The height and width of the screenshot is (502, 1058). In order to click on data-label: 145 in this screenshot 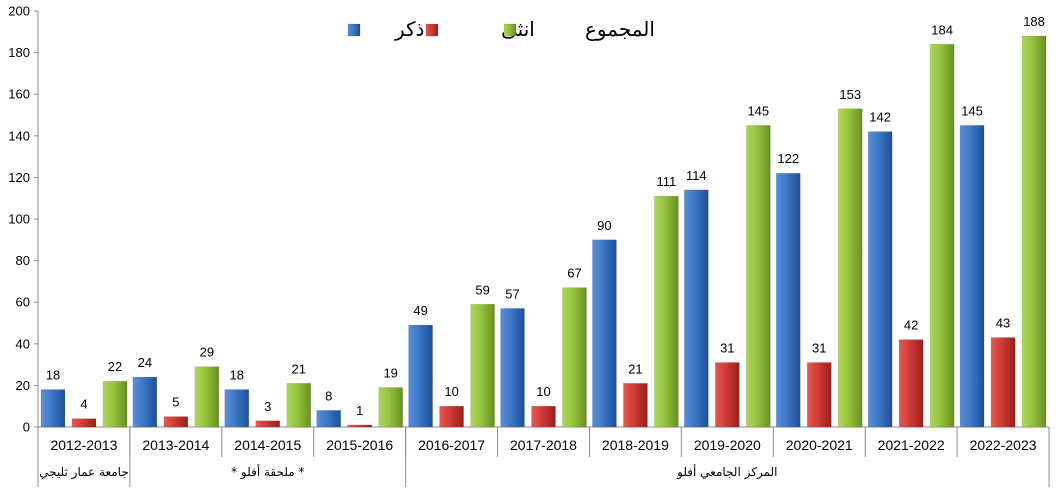, I will do `click(972, 110)`.